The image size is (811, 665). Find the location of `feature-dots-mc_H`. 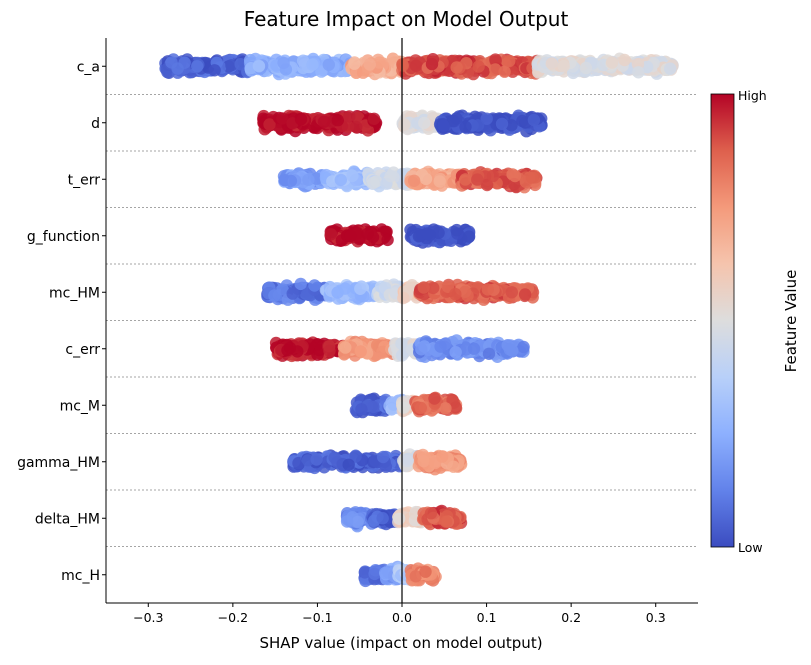

feature-dots-mc_H is located at coordinates (400, 574).